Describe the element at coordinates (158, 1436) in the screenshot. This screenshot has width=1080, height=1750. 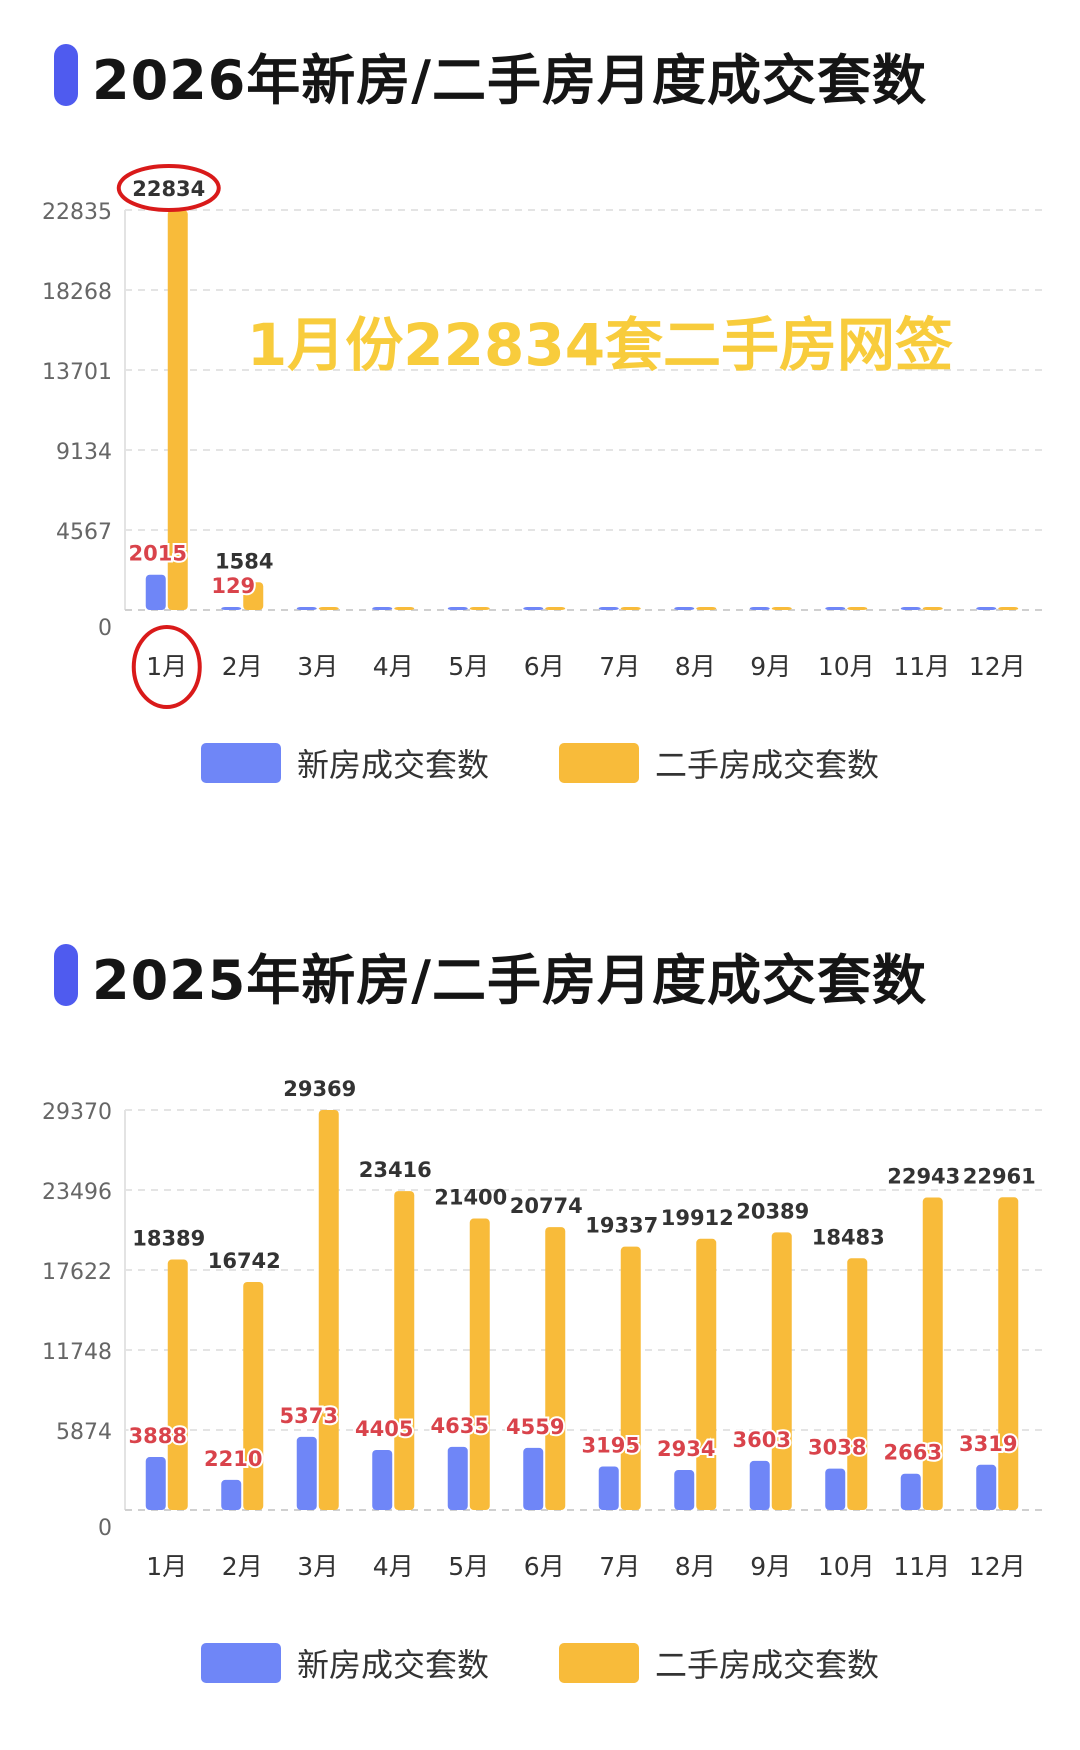
I see `data-label-new: 3888` at that location.